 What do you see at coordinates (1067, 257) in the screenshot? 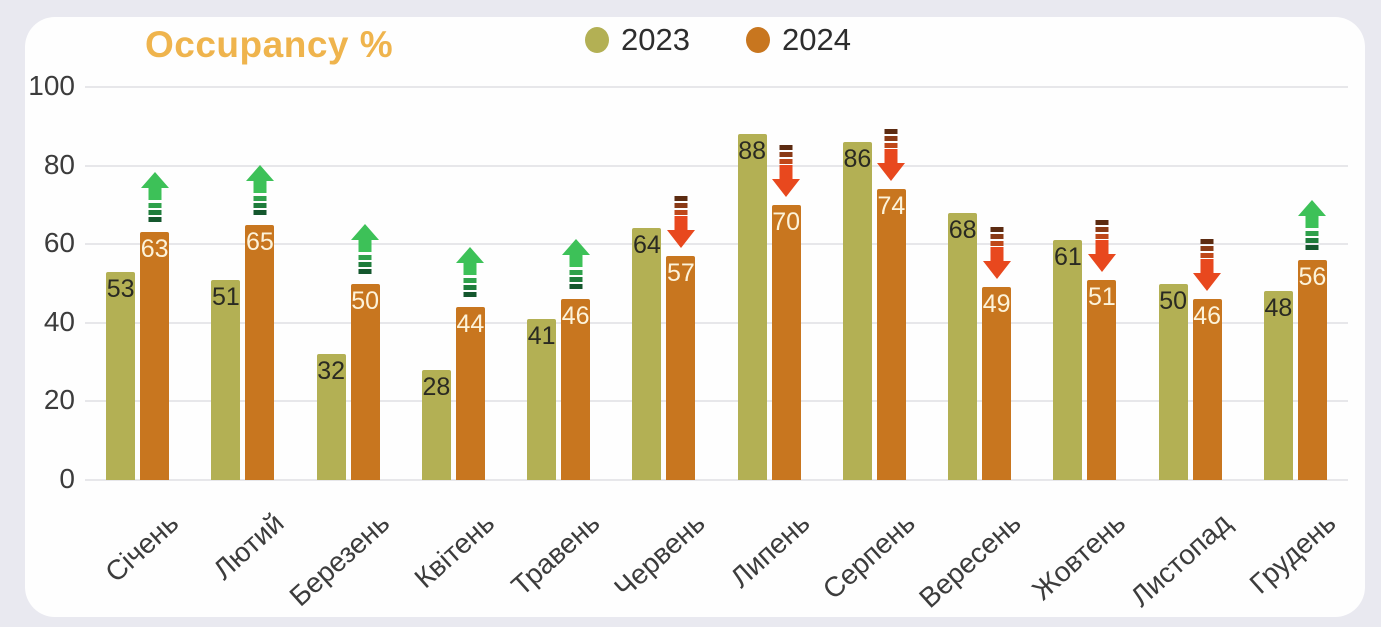
I see `bar-value-label: 61` at bounding box center [1067, 257].